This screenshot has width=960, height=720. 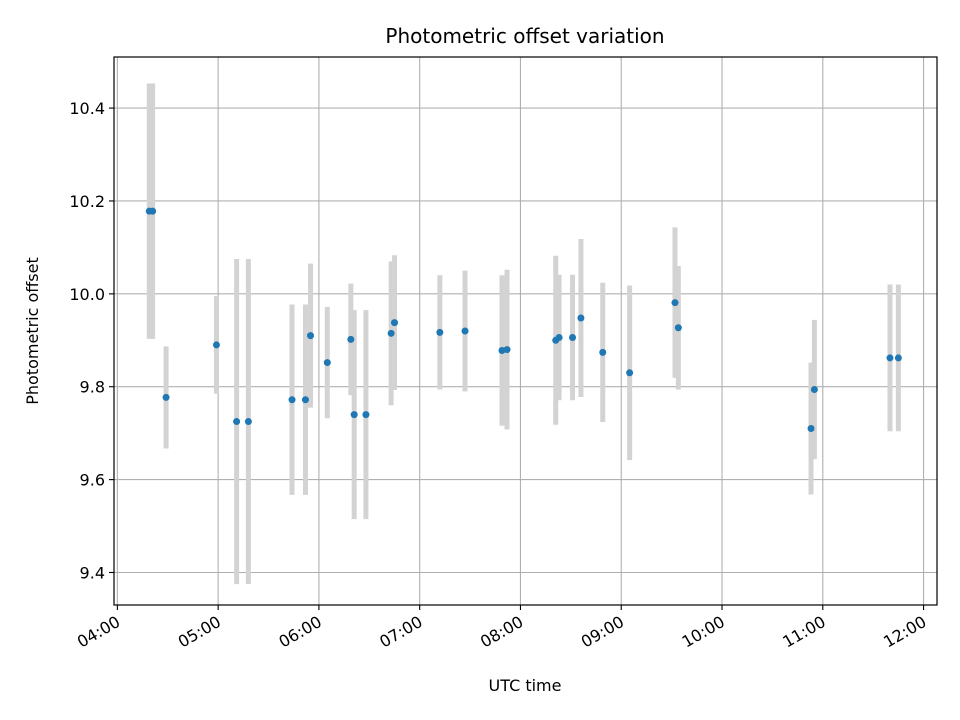 What do you see at coordinates (92, 572) in the screenshot?
I see `y-tick-label: 9.4` at bounding box center [92, 572].